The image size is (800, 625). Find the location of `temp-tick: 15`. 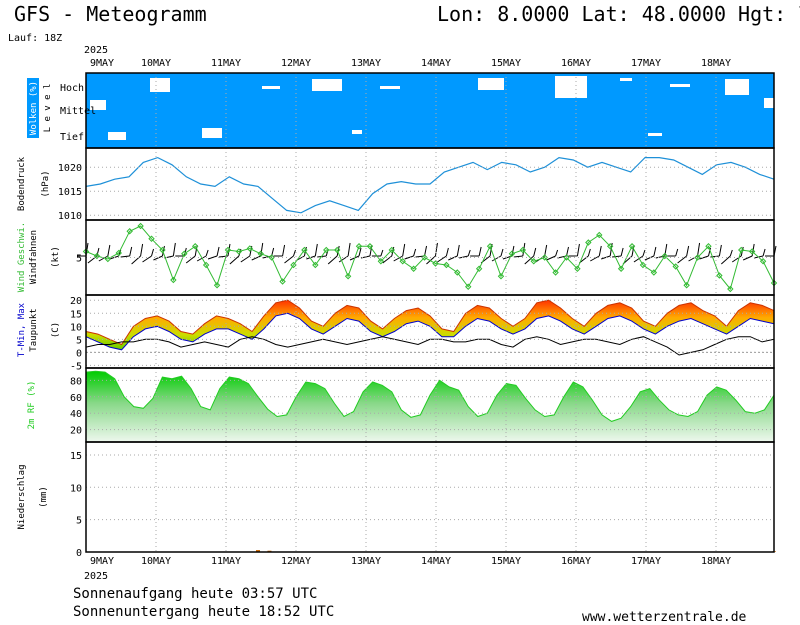

temp-tick: 15 is located at coordinates (76, 314).